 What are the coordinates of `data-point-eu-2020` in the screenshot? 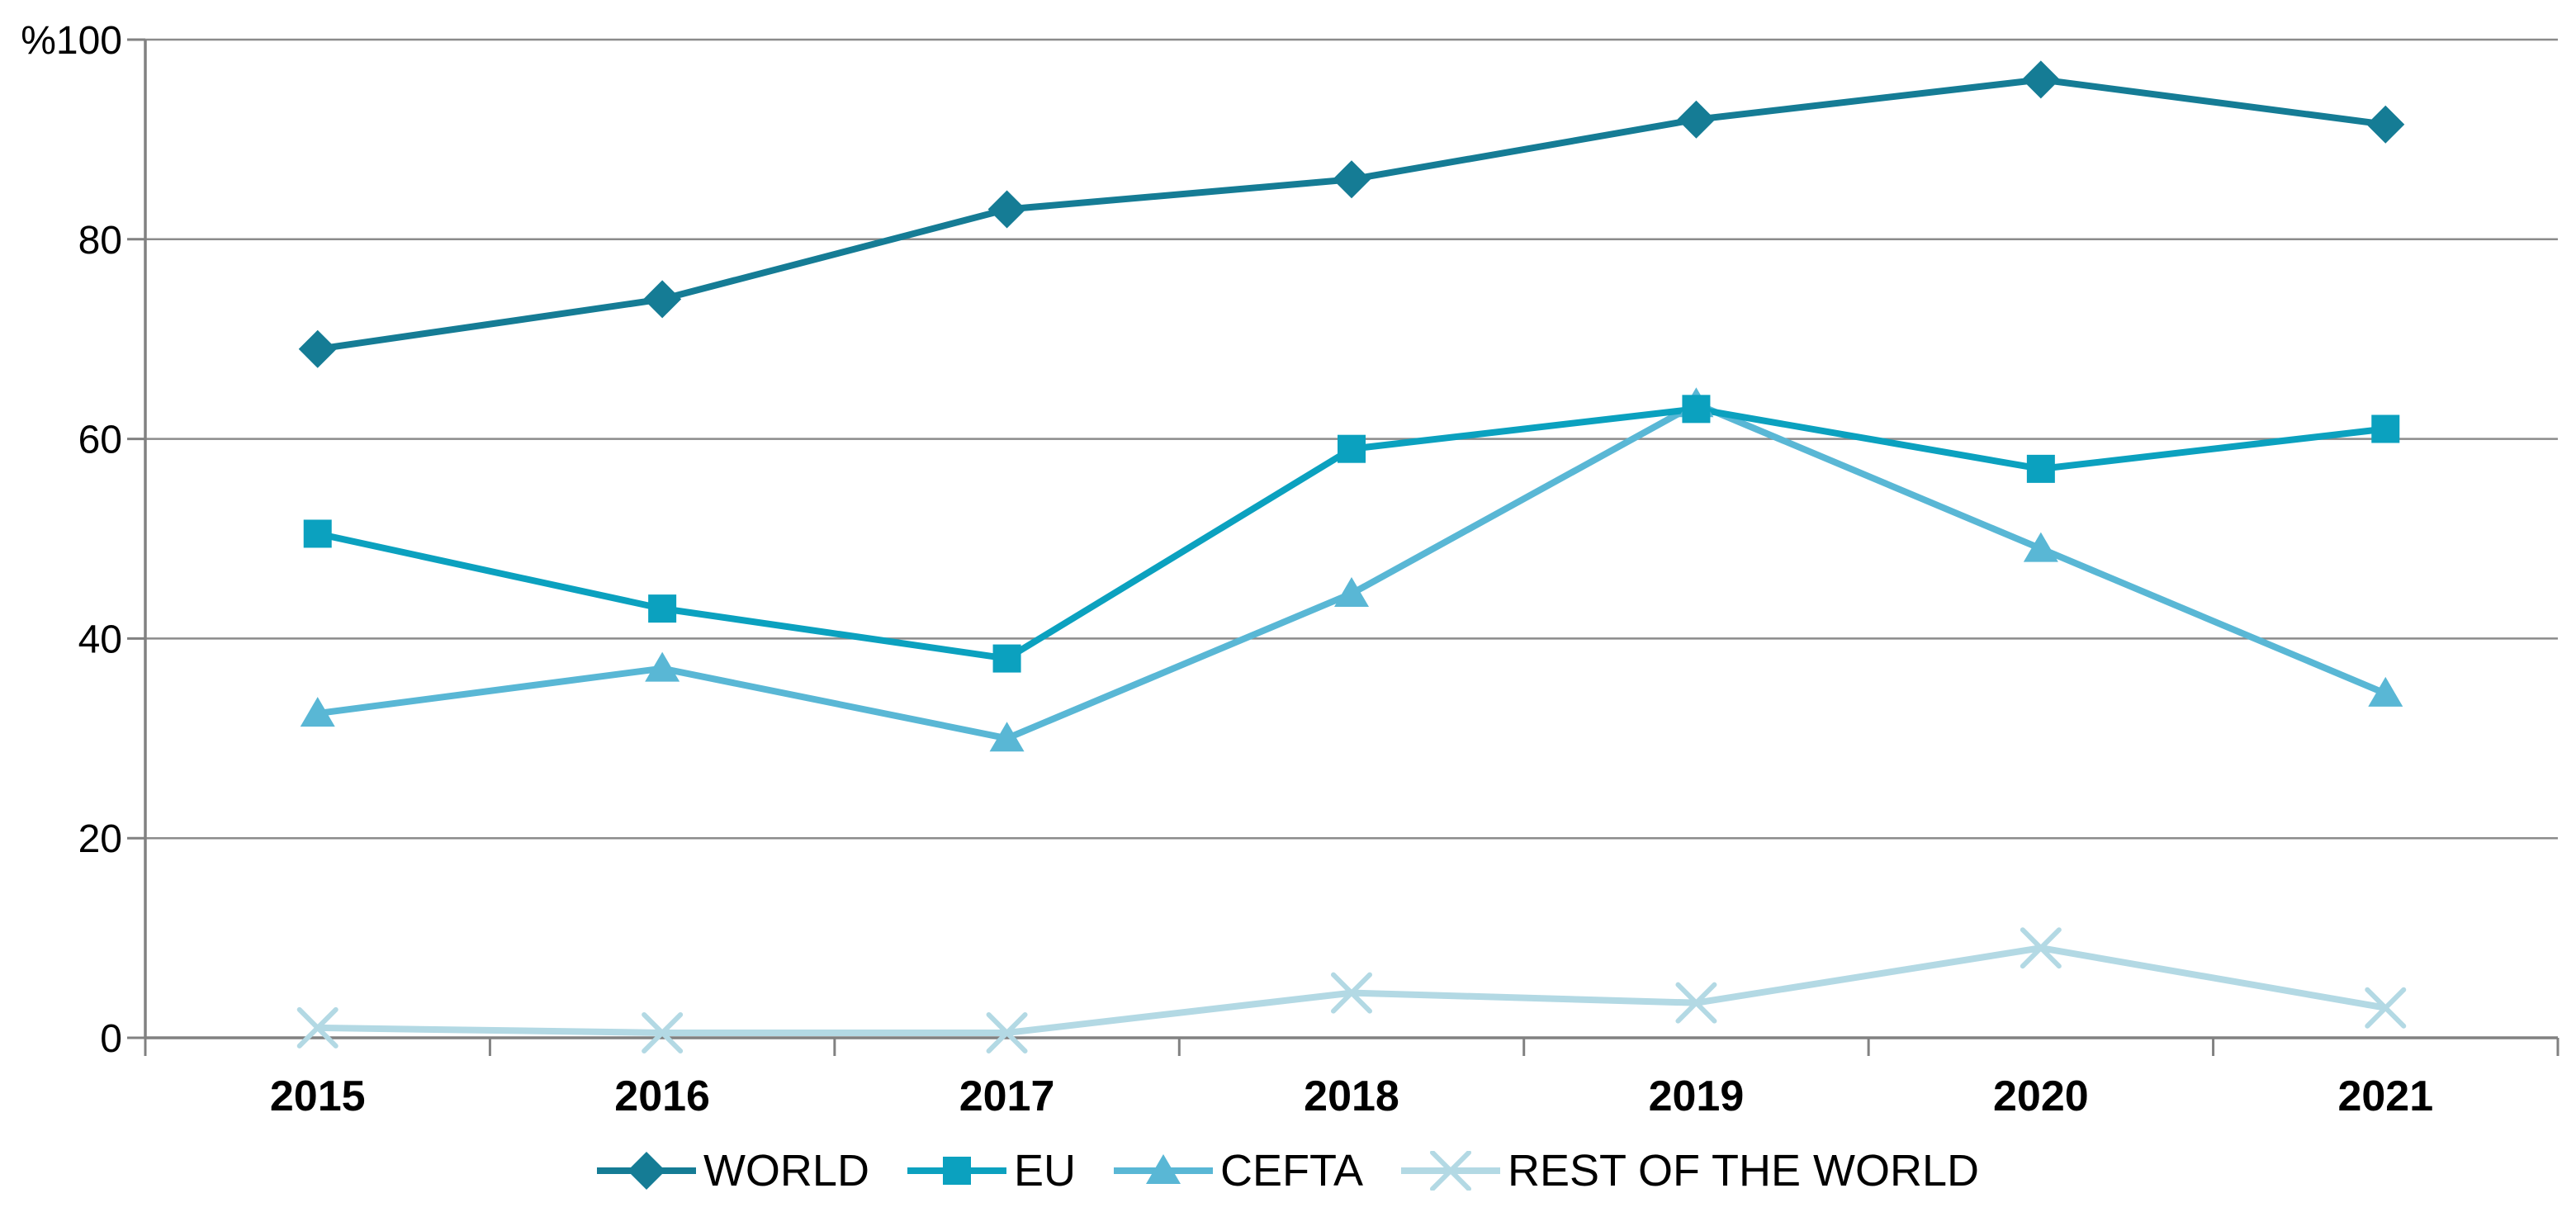 It's located at (2040, 468).